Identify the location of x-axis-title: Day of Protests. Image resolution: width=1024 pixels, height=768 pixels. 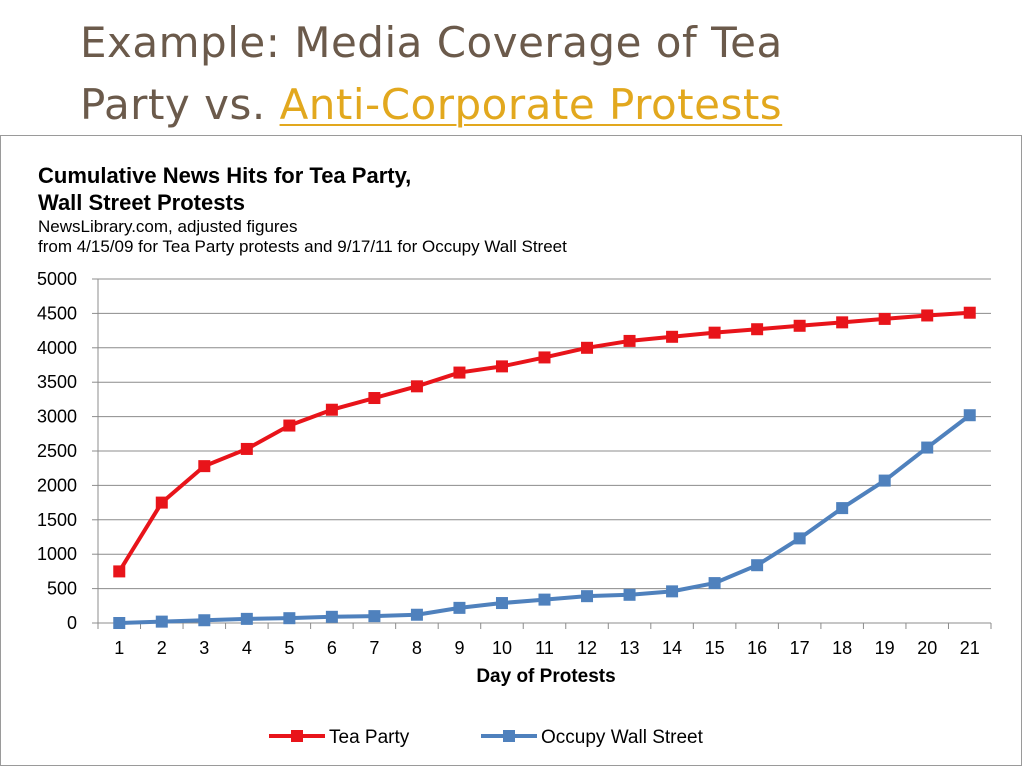
(545, 676).